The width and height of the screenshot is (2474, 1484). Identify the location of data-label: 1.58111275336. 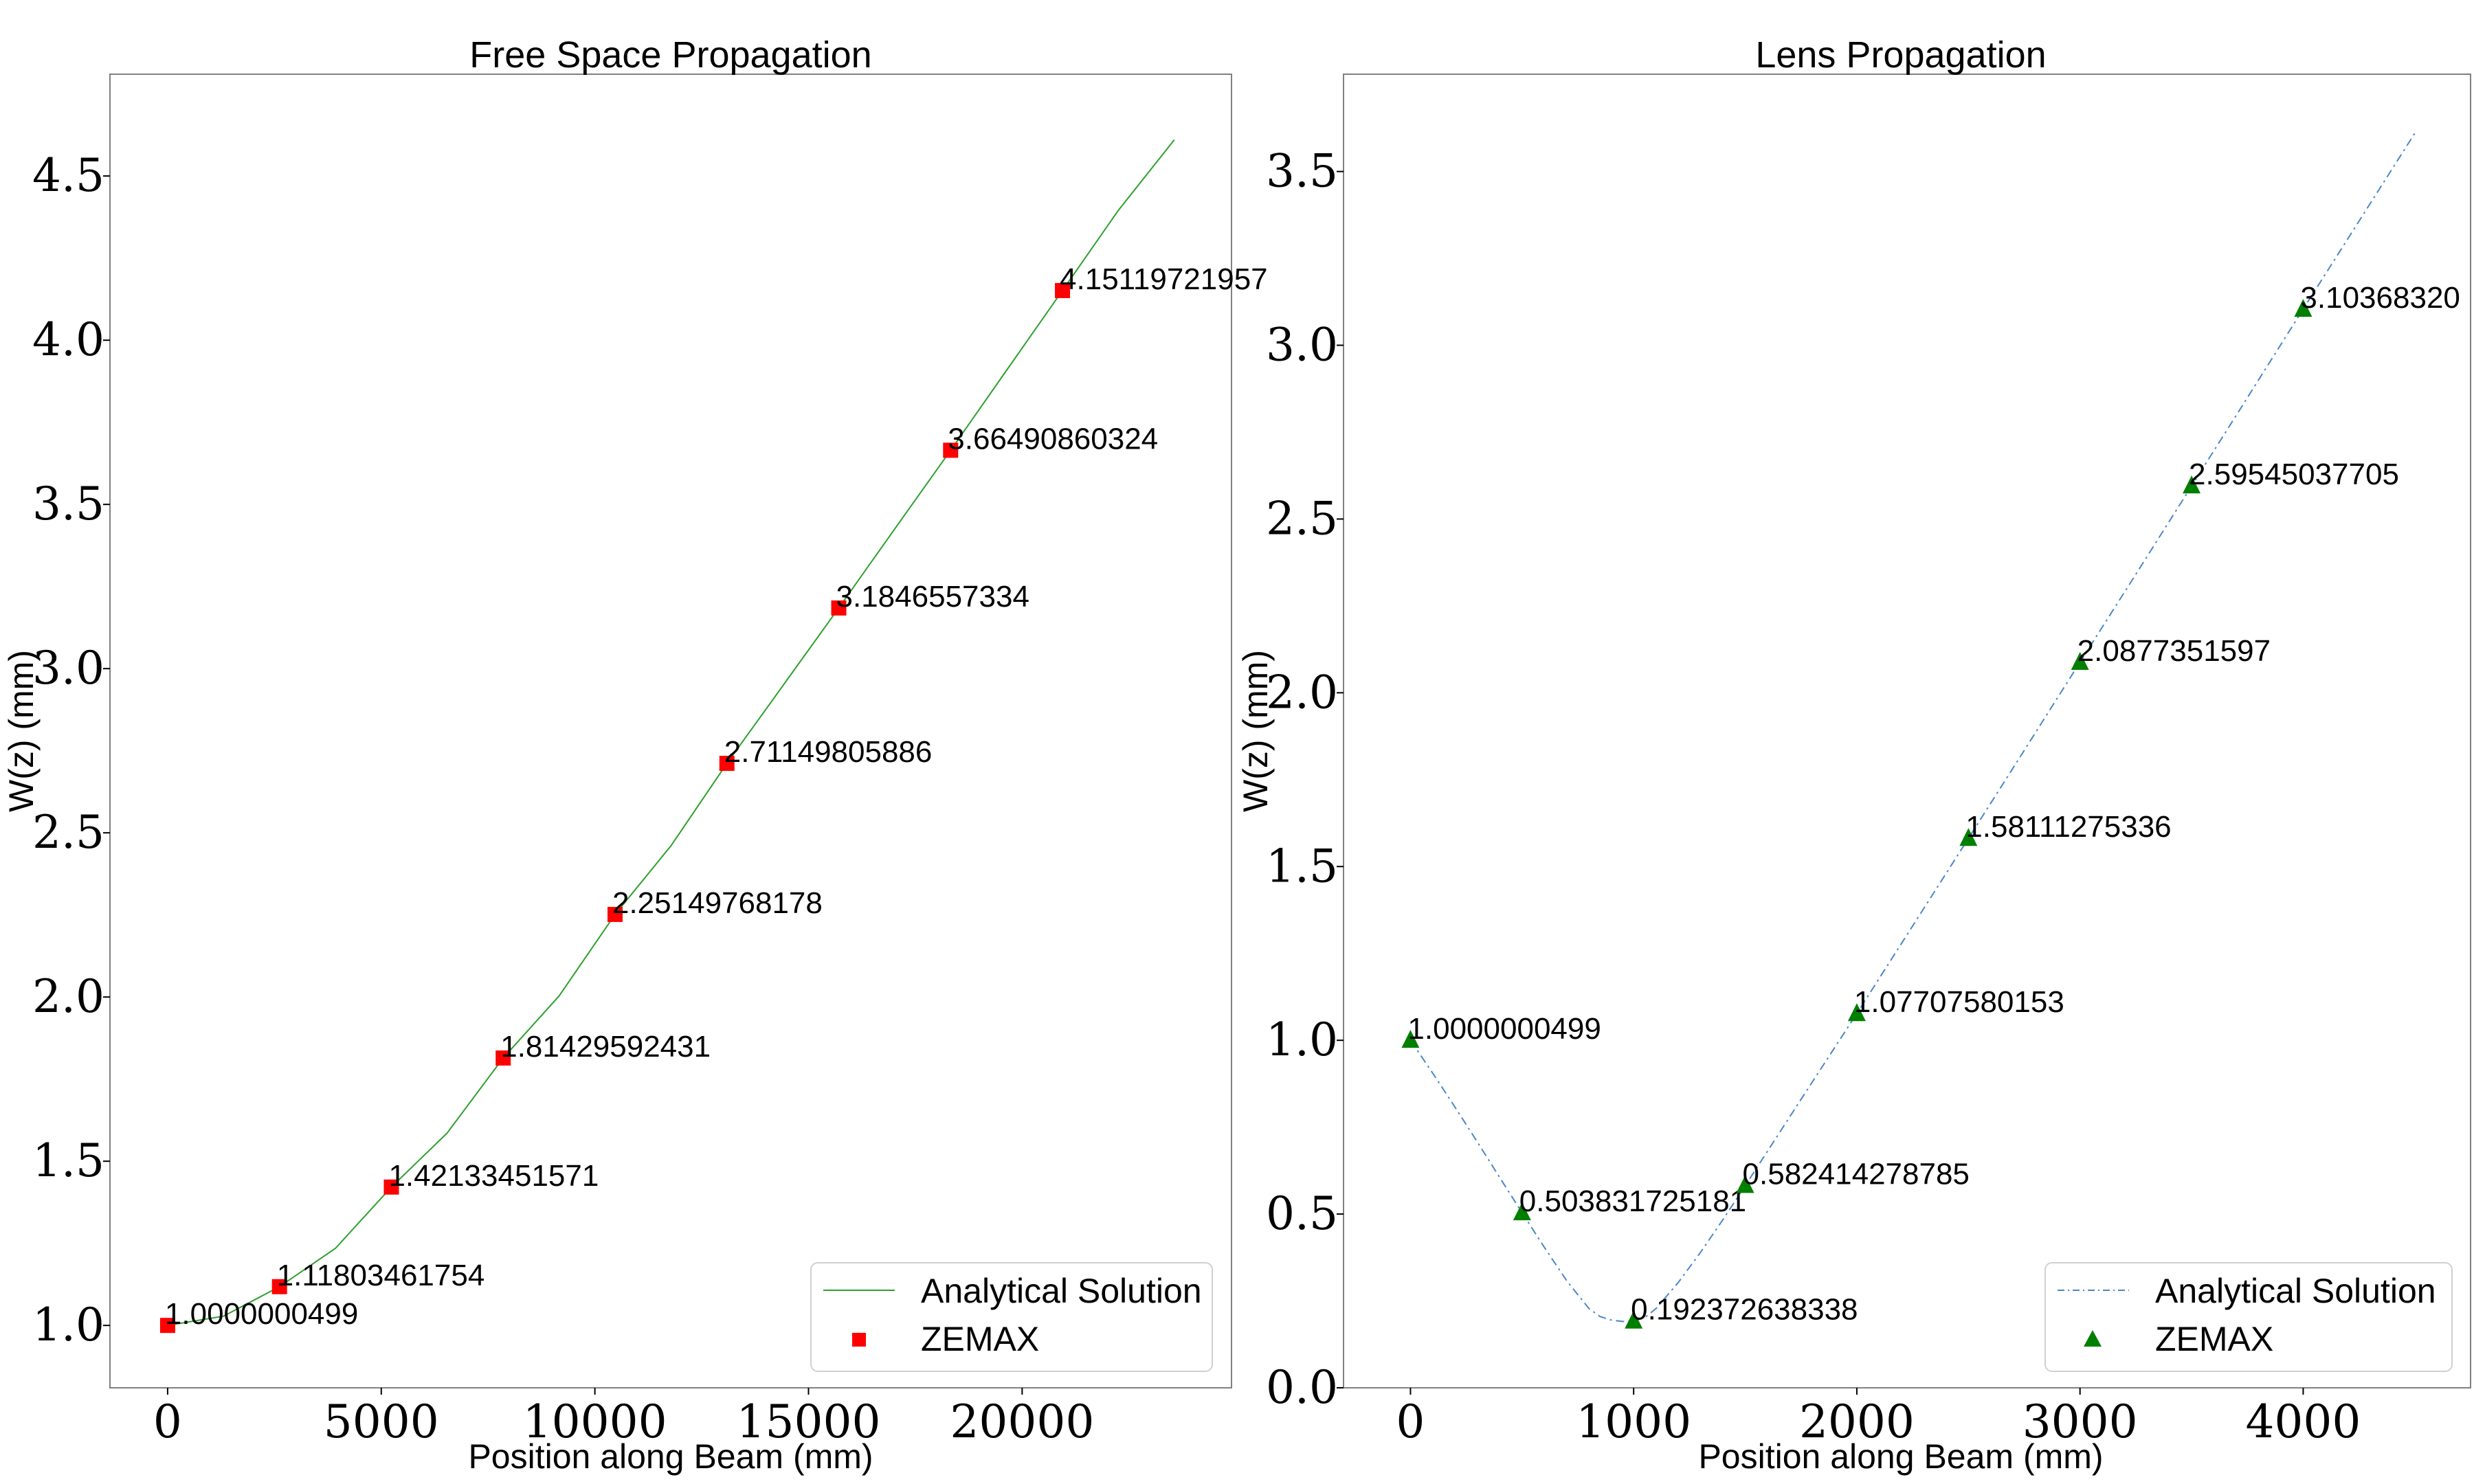
(2068, 827).